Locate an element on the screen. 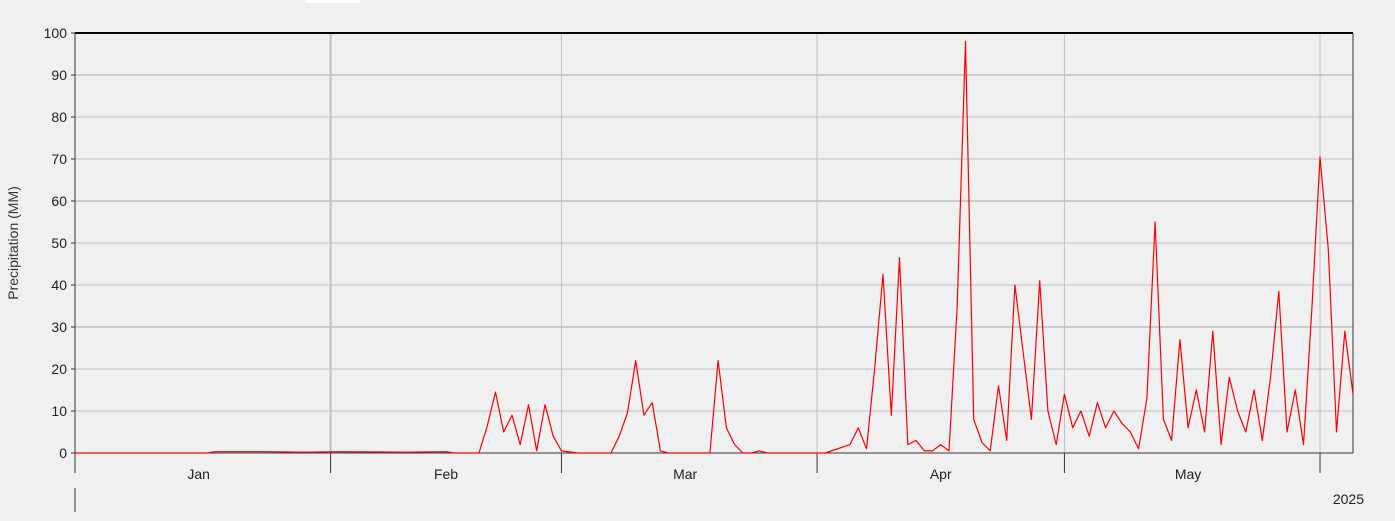 This screenshot has height=521, width=1395. y-tick-label: 80 is located at coordinates (59, 117).